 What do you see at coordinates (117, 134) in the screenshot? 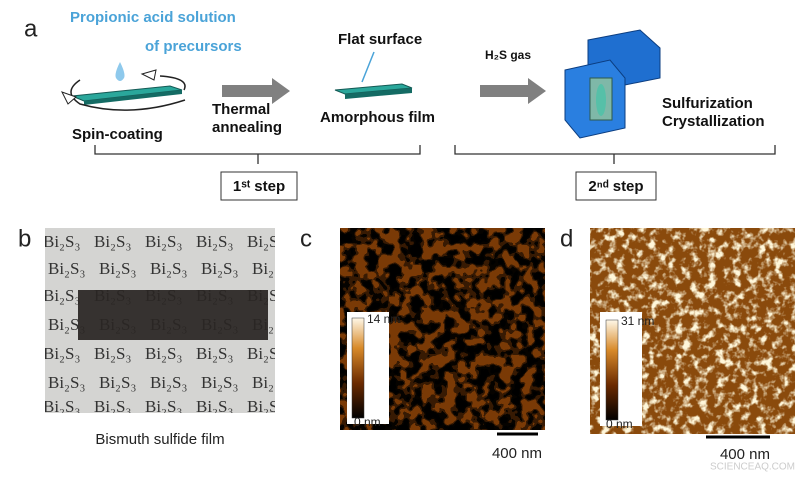
I see `step-text: Spin-coating` at bounding box center [117, 134].